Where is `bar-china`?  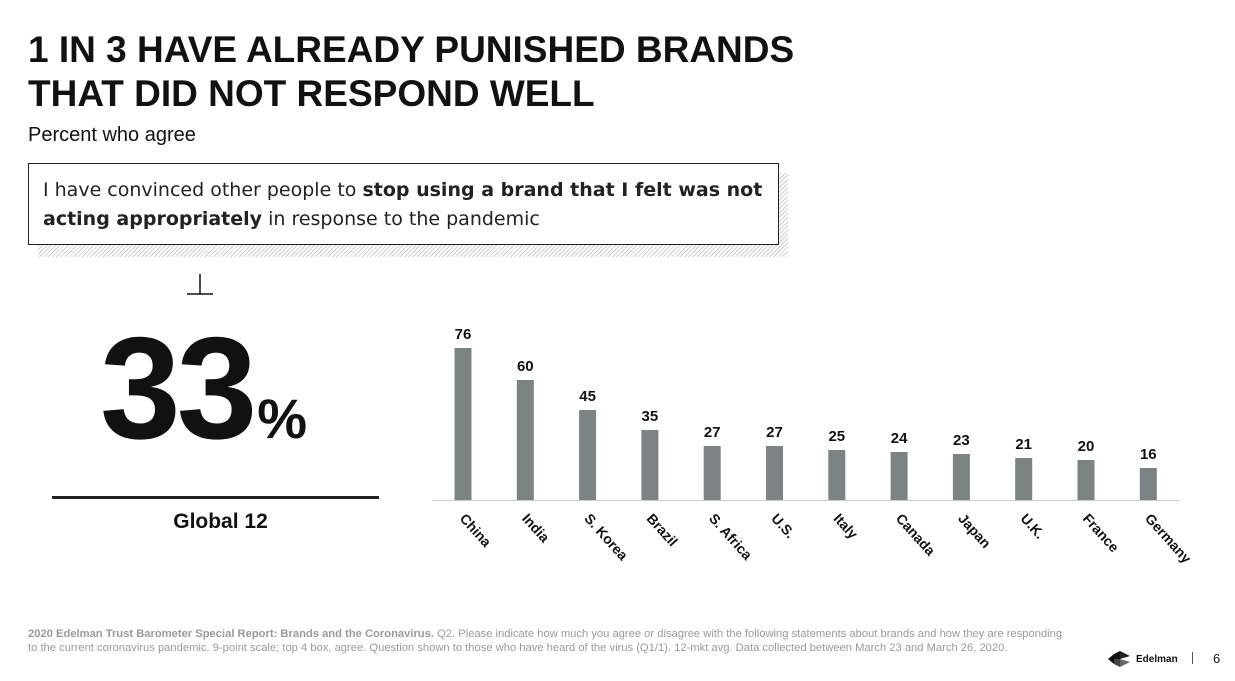
bar-china is located at coordinates (463, 424).